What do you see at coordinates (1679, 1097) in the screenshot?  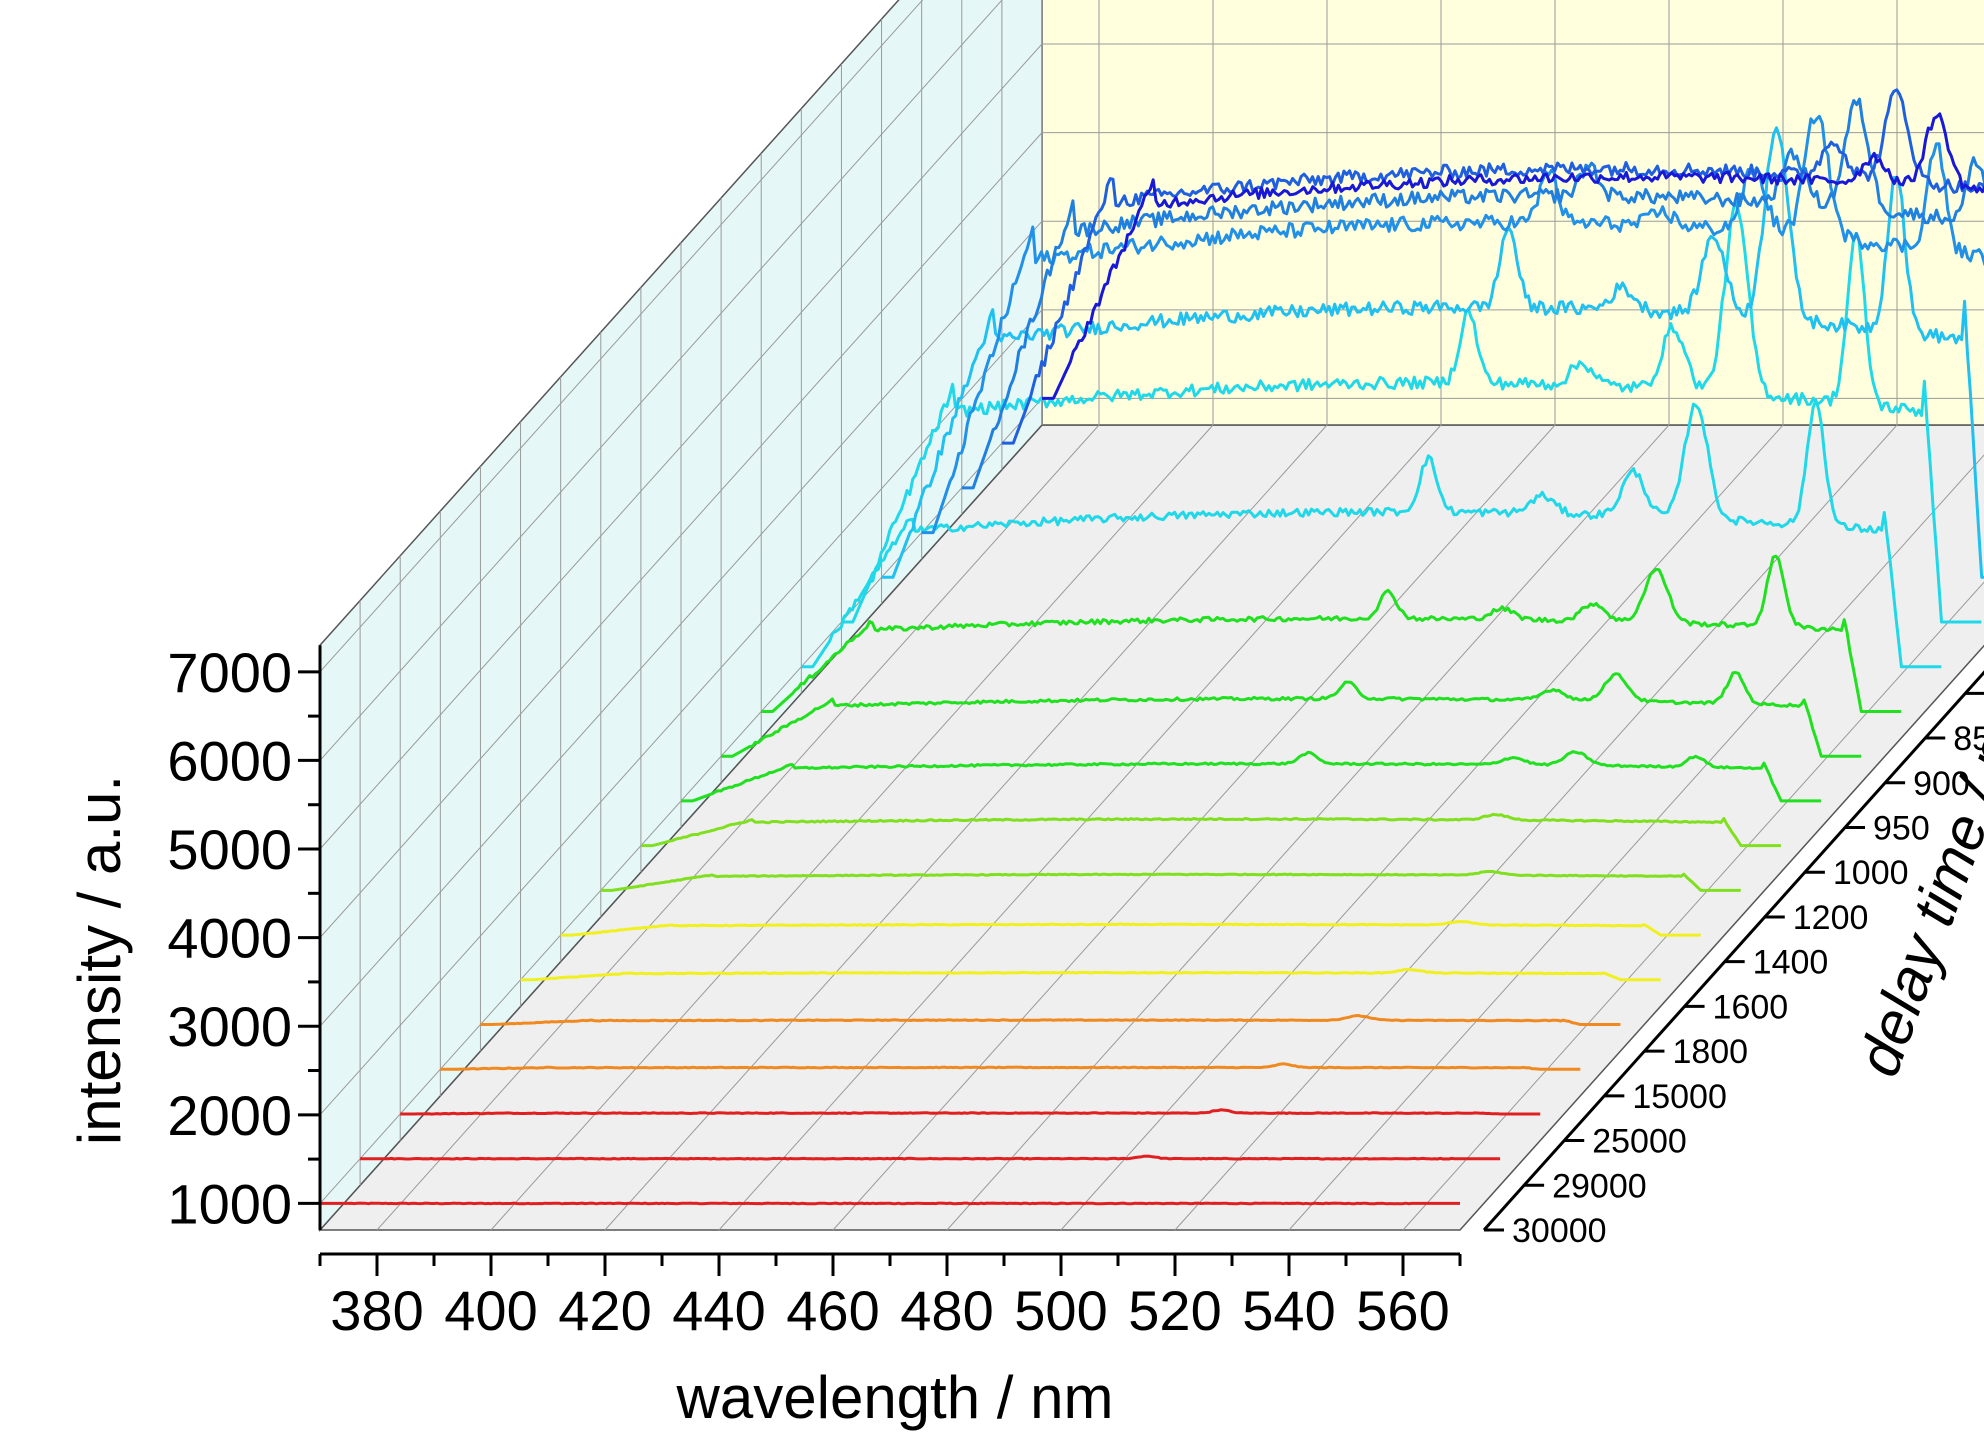 I see `z-tick-label: 15000` at bounding box center [1679, 1097].